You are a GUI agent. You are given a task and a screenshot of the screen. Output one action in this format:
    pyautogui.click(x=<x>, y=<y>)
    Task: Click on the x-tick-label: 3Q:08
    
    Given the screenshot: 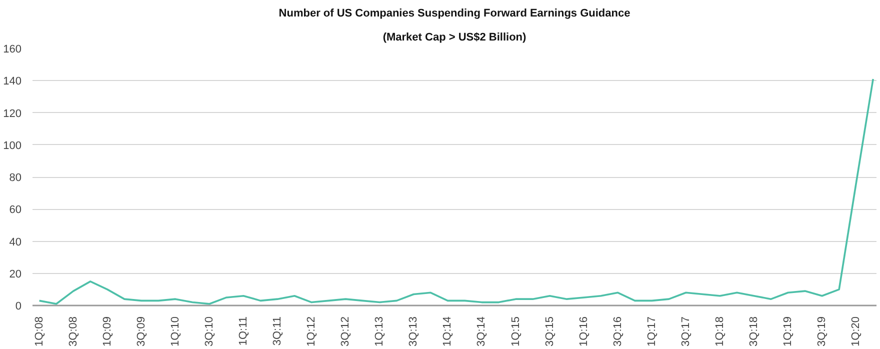 What is the action you would take?
    pyautogui.click(x=73, y=331)
    